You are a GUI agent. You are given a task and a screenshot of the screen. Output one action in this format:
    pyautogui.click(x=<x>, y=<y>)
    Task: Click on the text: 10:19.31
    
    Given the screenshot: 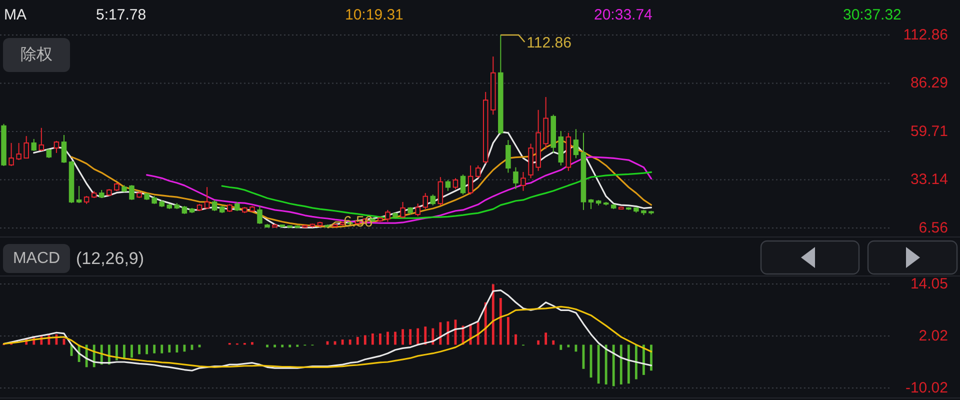 What is the action you would take?
    pyautogui.click(x=374, y=15)
    